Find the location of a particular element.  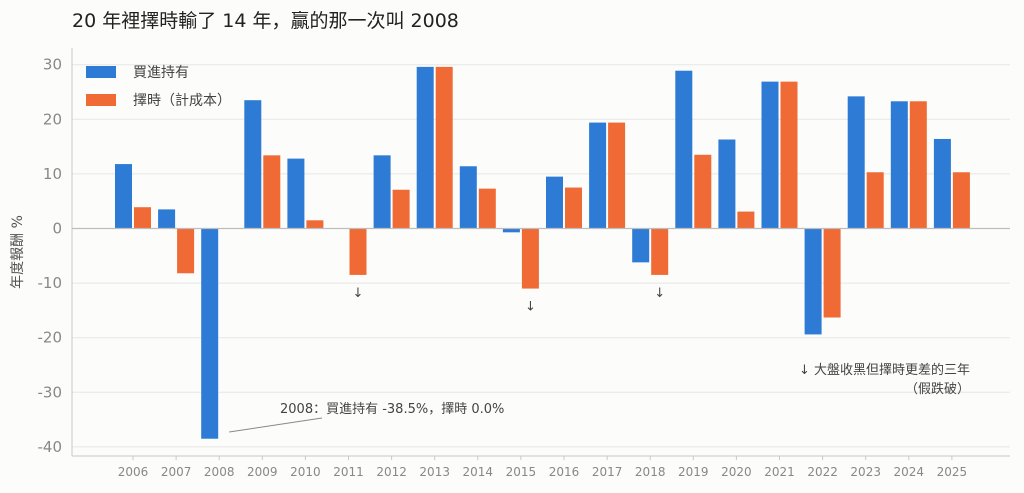

x-tick-label: 2007 is located at coordinates (176, 472).